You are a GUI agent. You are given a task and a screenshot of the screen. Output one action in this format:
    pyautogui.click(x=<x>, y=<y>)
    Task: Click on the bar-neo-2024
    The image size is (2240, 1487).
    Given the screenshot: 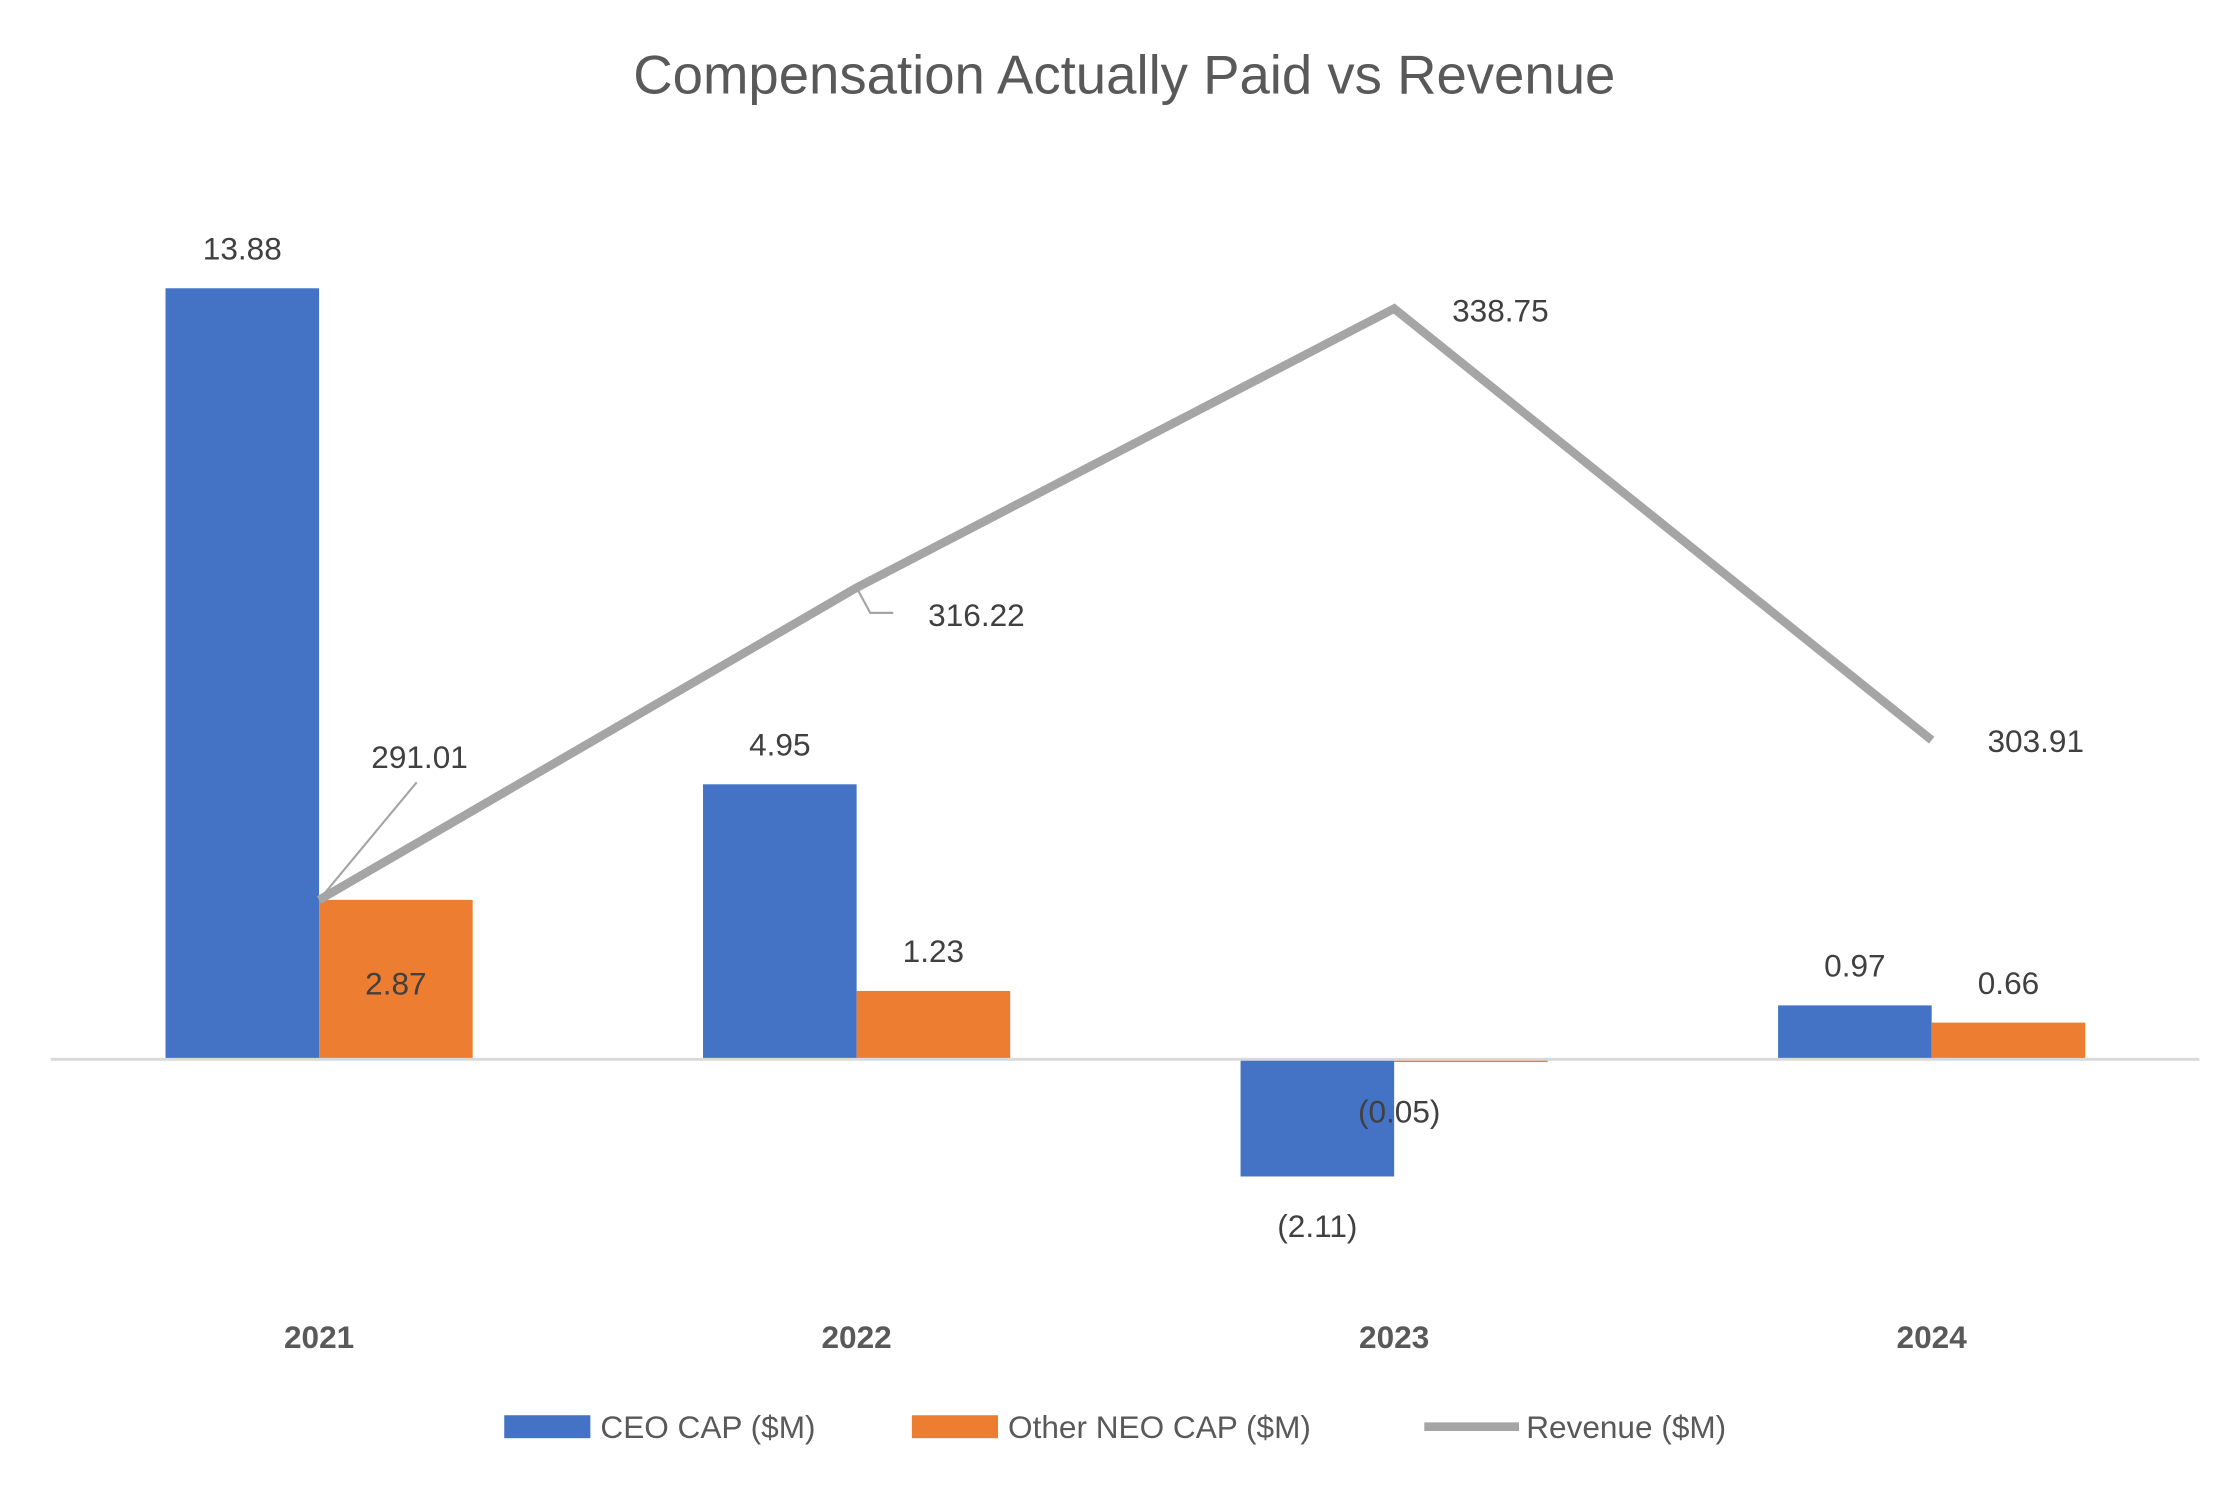 What is the action you would take?
    pyautogui.click(x=2008, y=1041)
    